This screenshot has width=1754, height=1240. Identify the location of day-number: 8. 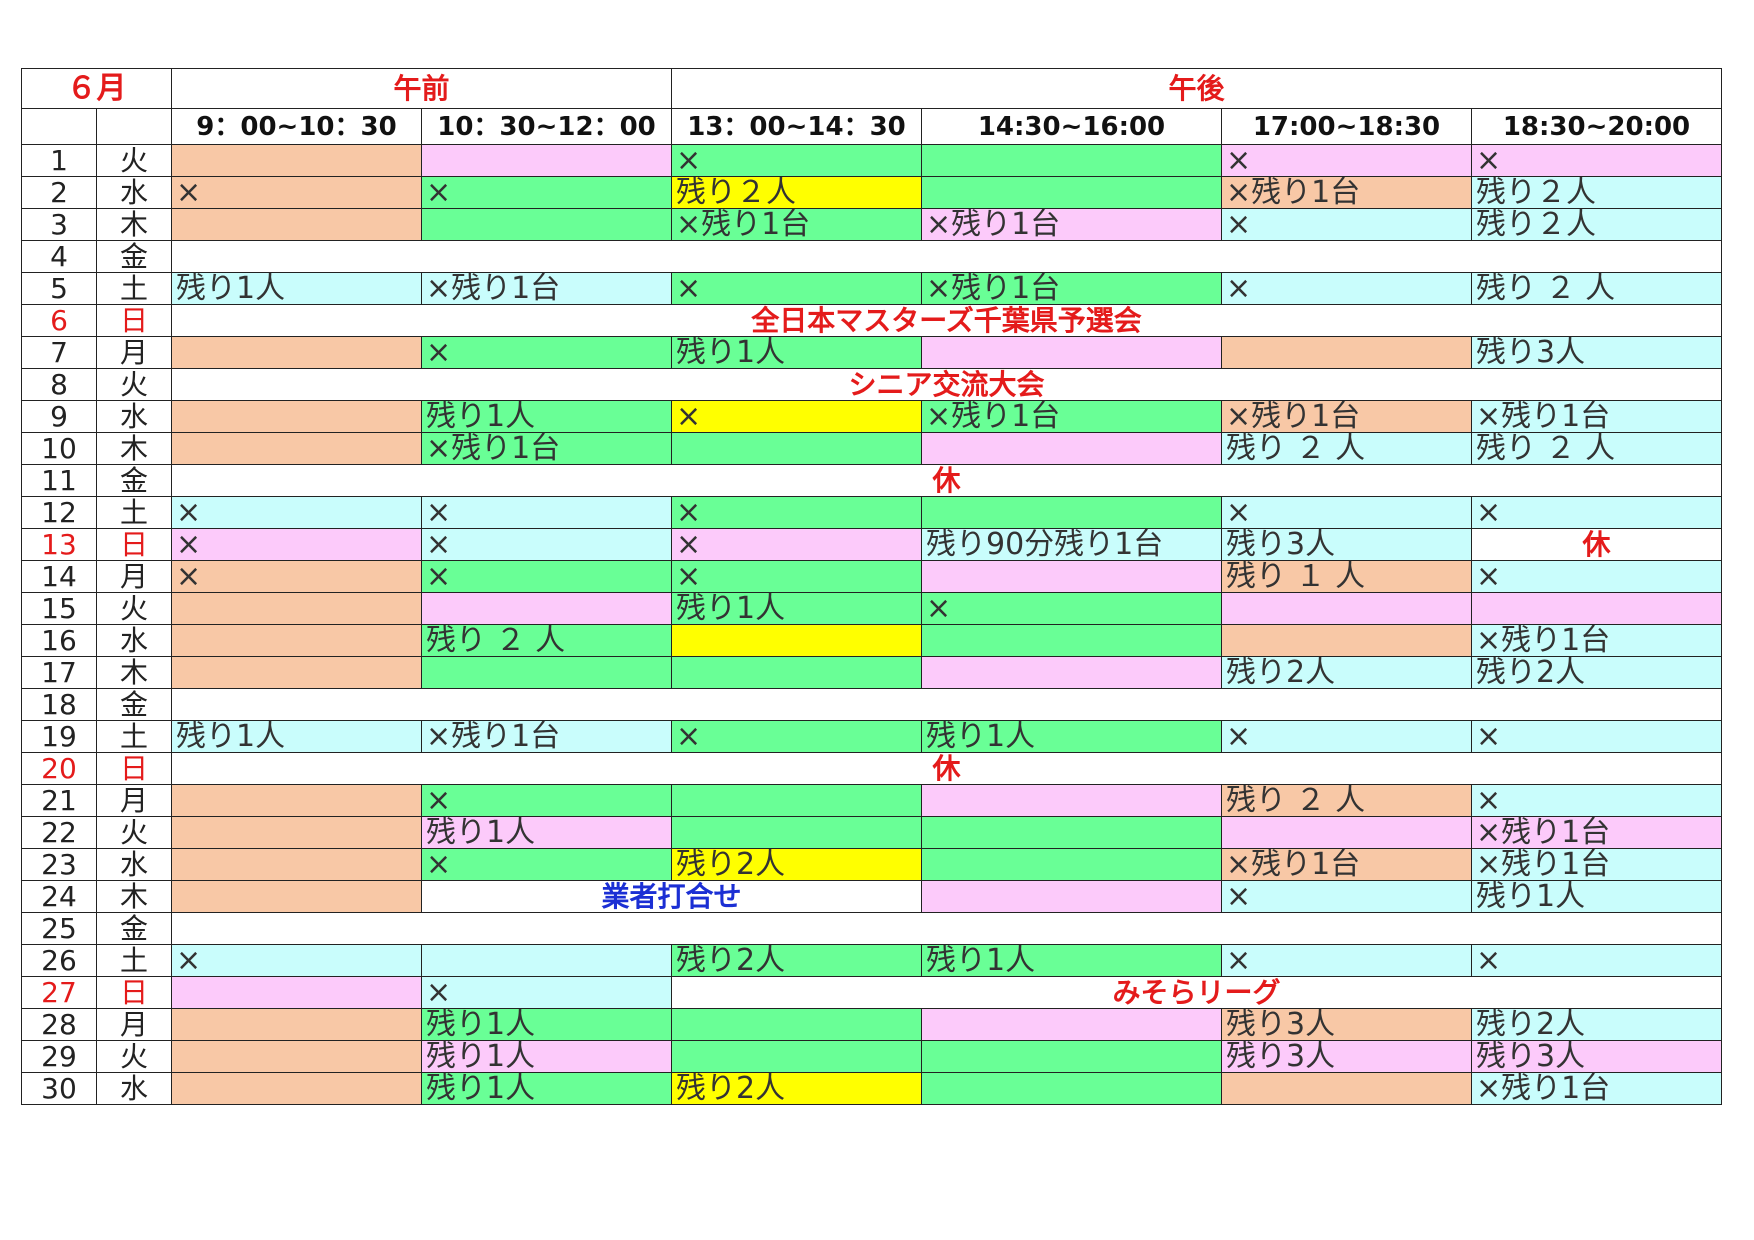
(59, 384).